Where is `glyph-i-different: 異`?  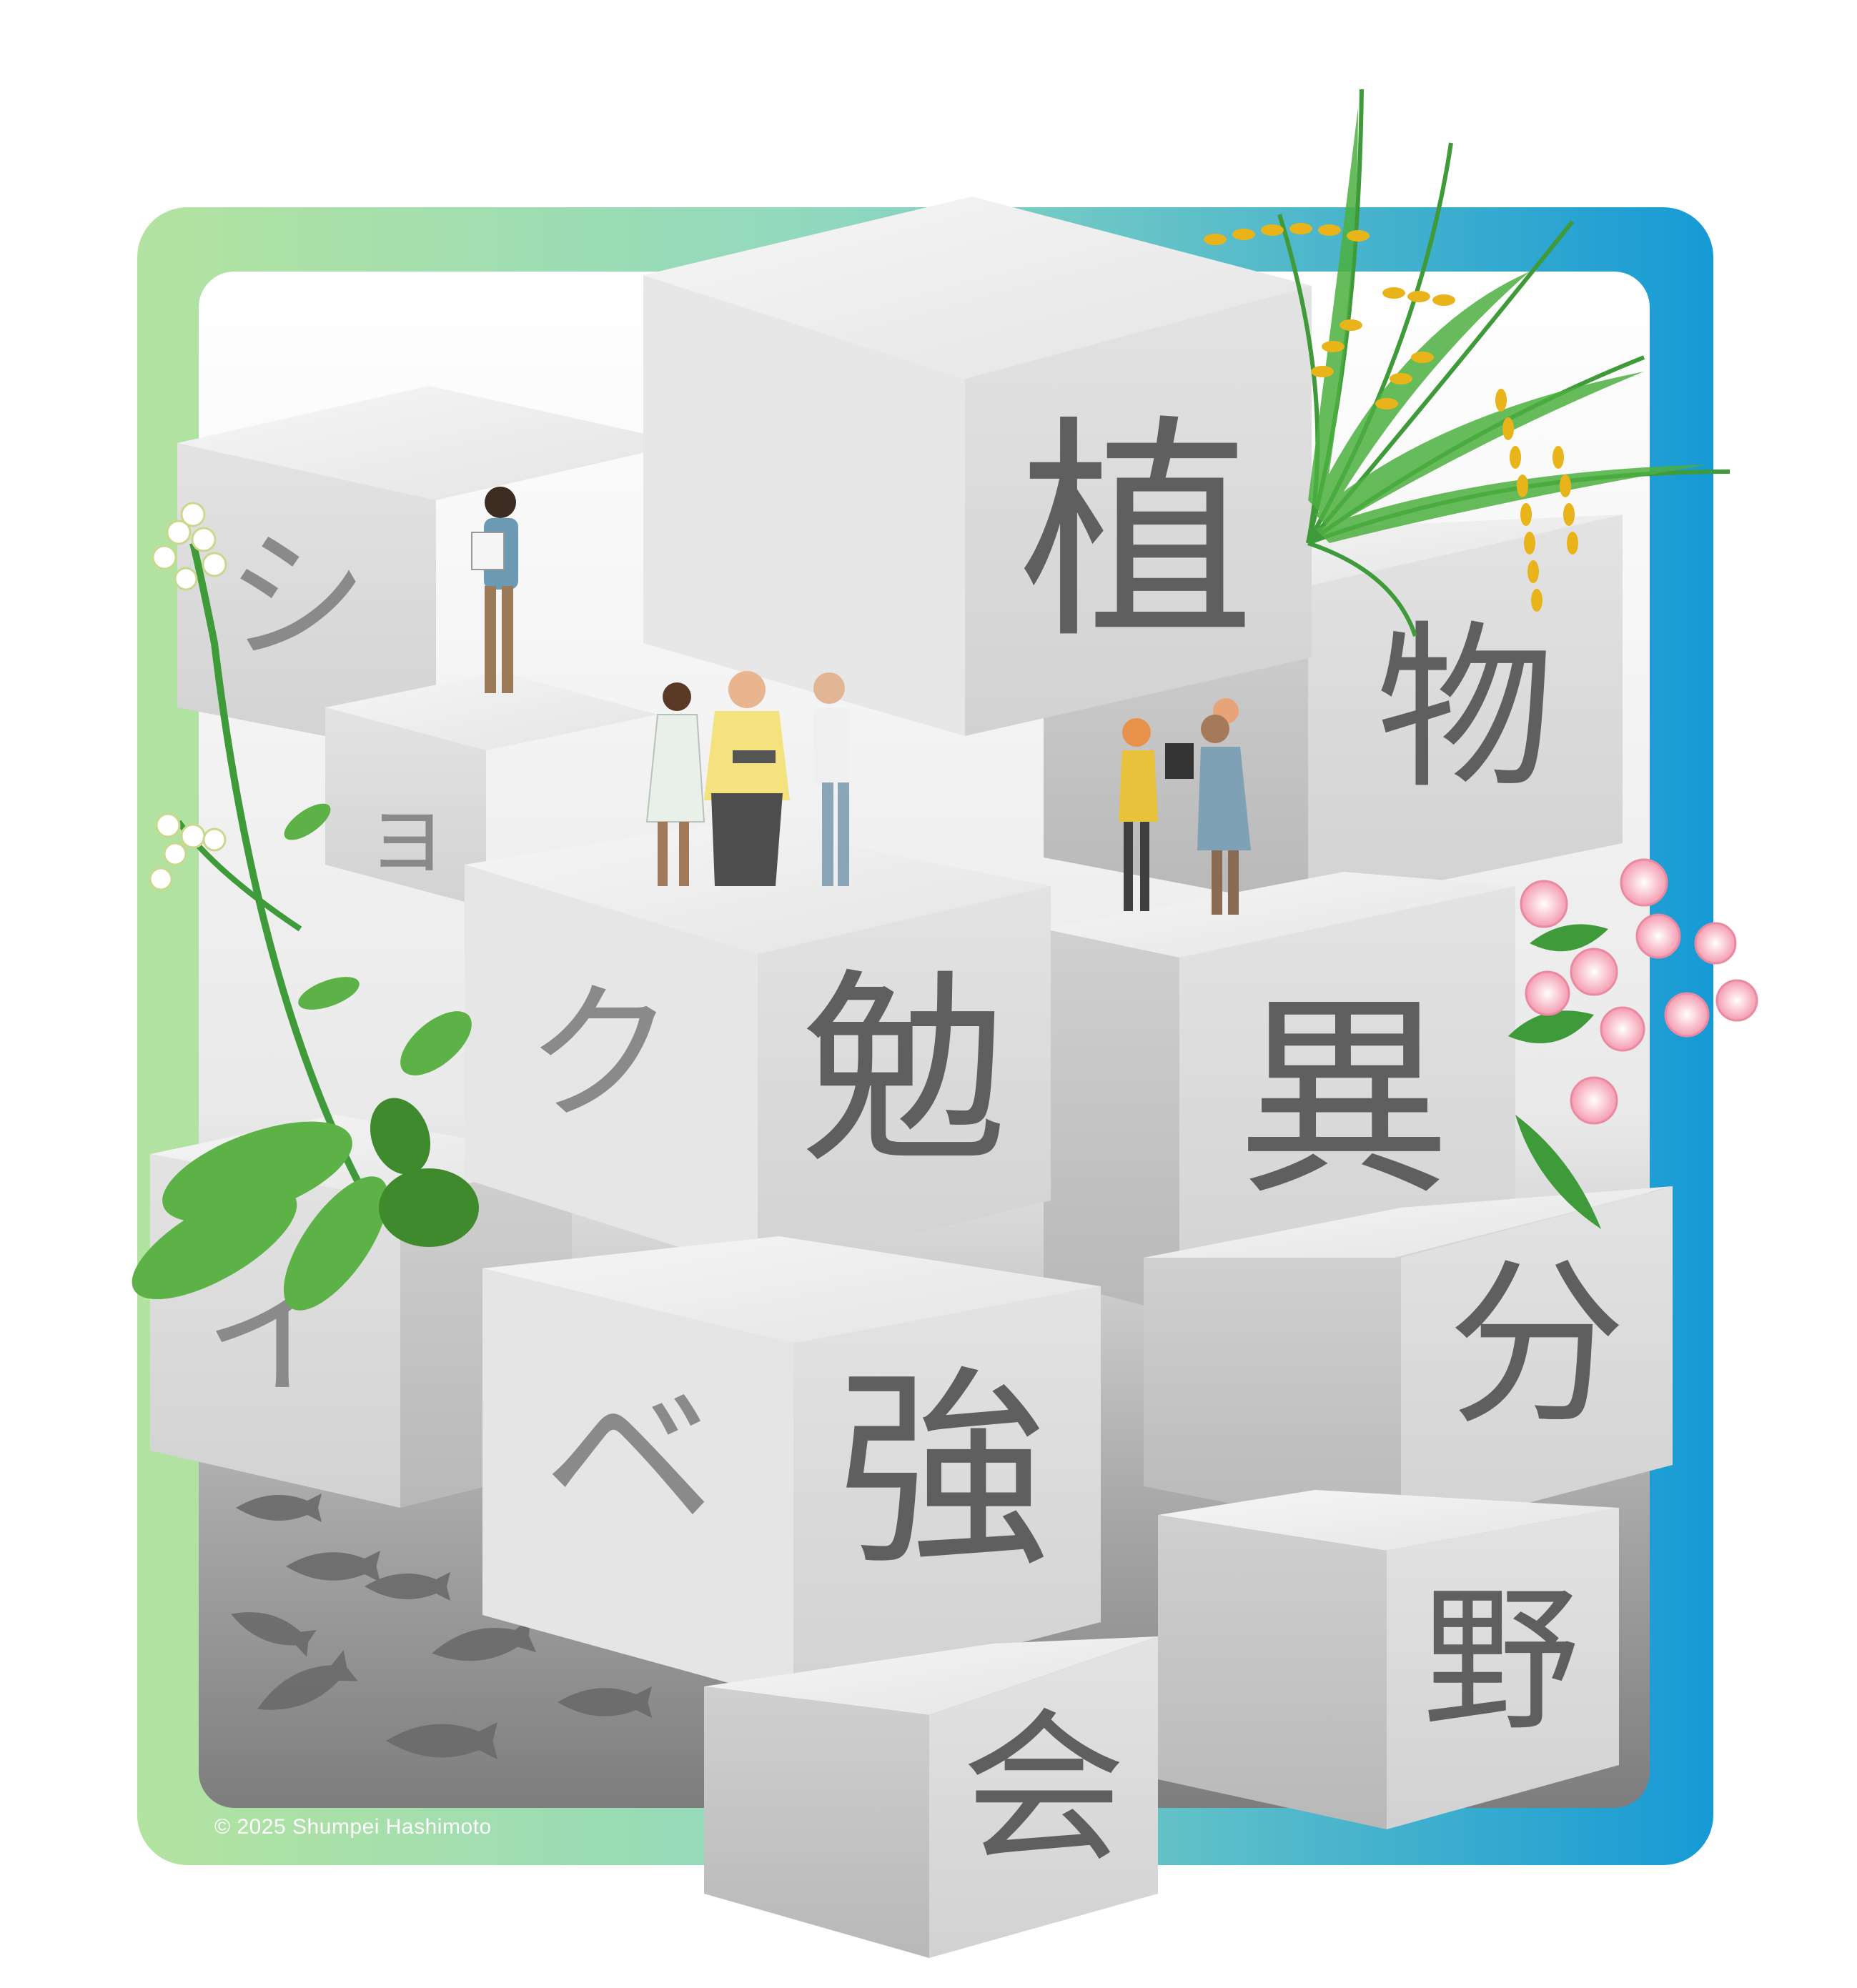
glyph-i-different: 異 is located at coordinates (1344, 1099).